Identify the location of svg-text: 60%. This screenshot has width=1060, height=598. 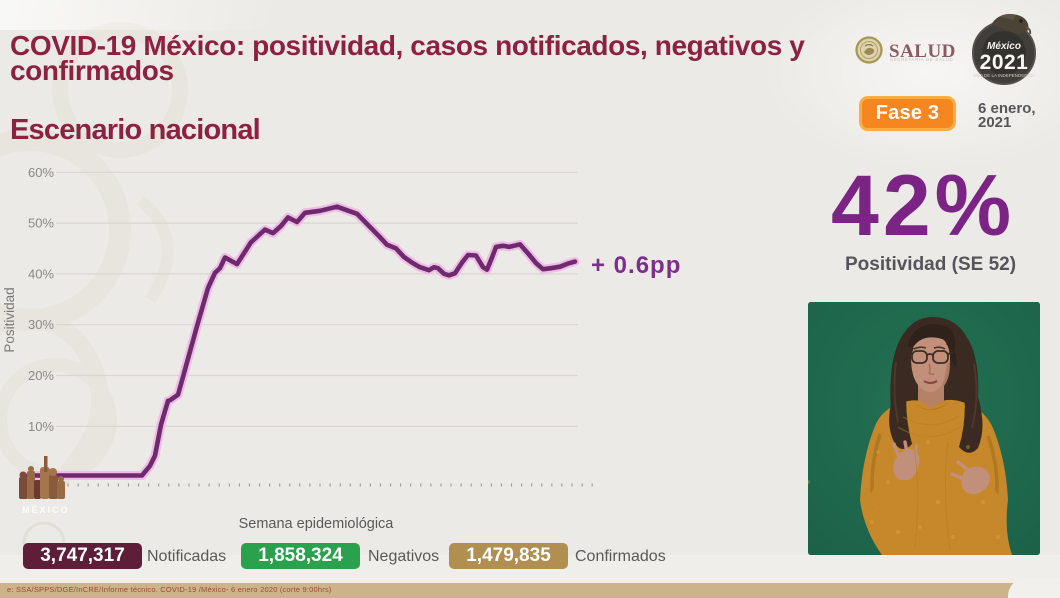
(41, 172).